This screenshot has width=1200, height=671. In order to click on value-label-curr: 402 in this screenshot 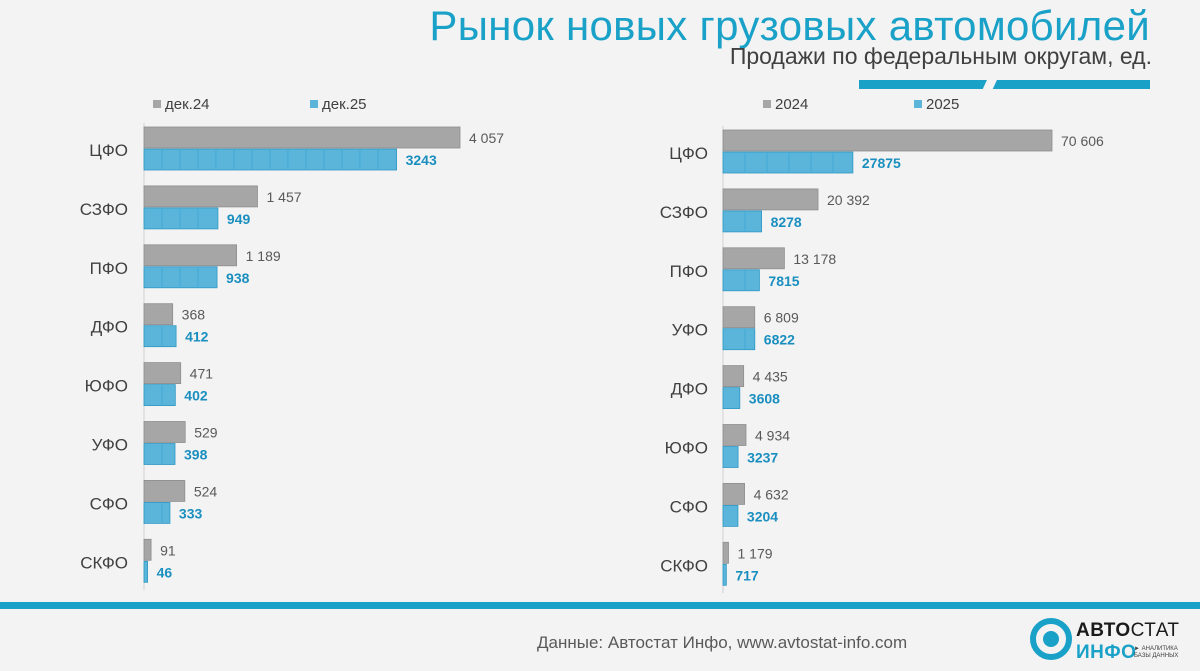, I will do `click(196, 396)`.